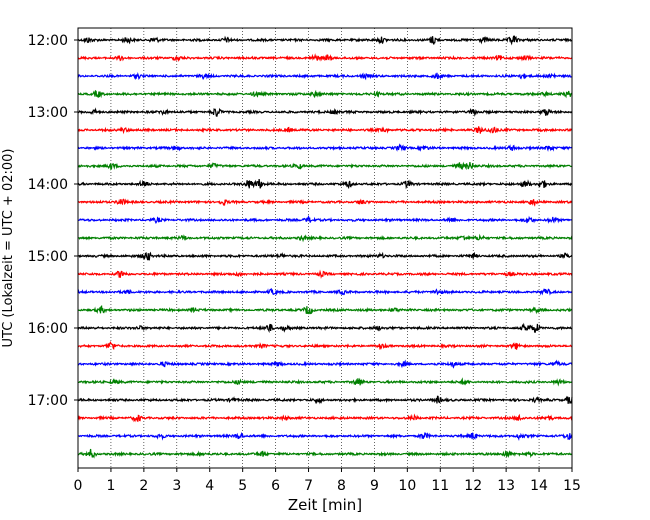 This screenshot has width=650, height=520. Describe the element at coordinates (48, 257) in the screenshot. I see `y-tick-label: 15:00` at that location.